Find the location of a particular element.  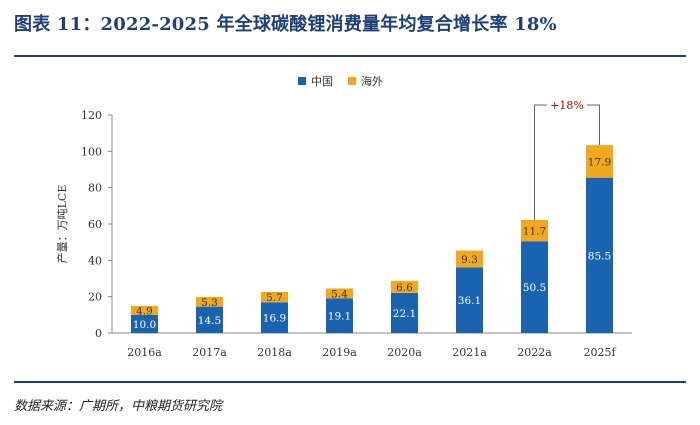

data-label-china: 50.5 is located at coordinates (534, 288).